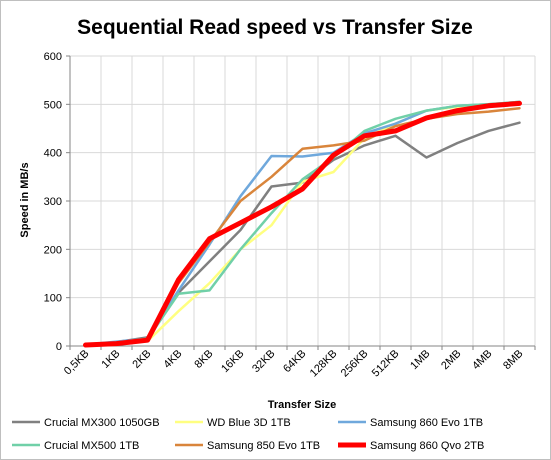  Describe the element at coordinates (386, 364) in the screenshot. I see `x-tick-label: 512KB` at that location.